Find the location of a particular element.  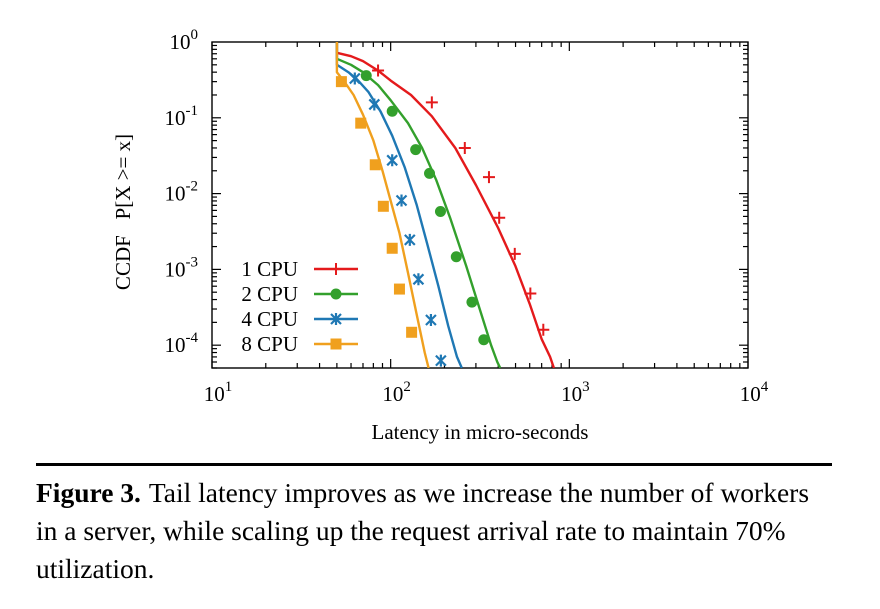

series-line-1-cpu is located at coordinates (445, 205).